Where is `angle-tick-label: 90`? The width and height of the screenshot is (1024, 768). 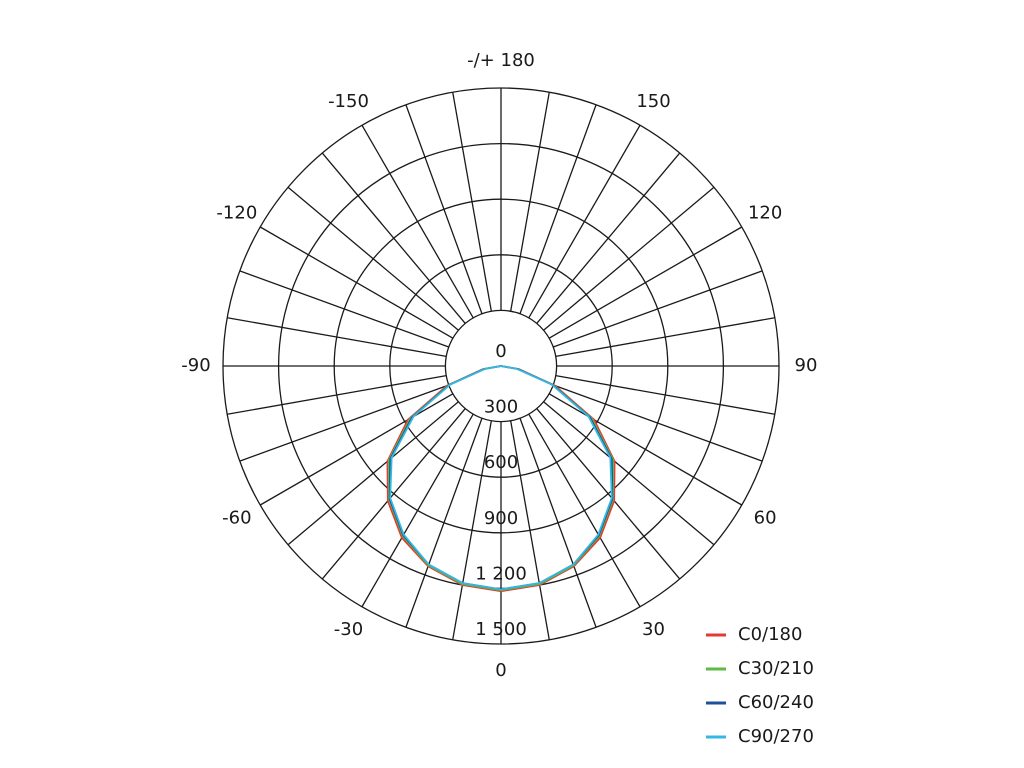 angle-tick-label: 90 is located at coordinates (806, 365).